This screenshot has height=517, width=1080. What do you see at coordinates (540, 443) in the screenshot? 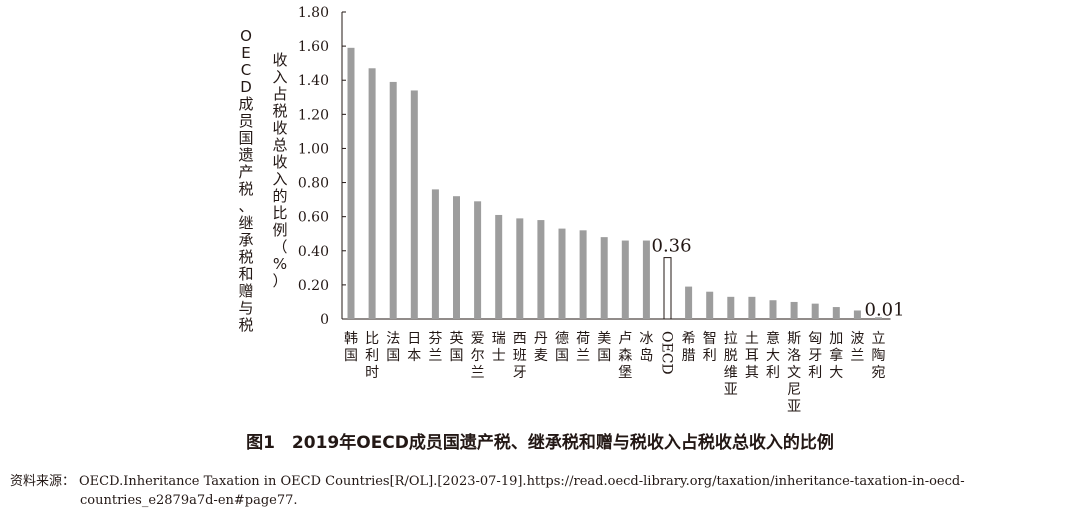
I see `figure-title: 图1 2019年OECD成员国遗产税、继承税和赠与税收入占税收总收入的比例` at bounding box center [540, 443].